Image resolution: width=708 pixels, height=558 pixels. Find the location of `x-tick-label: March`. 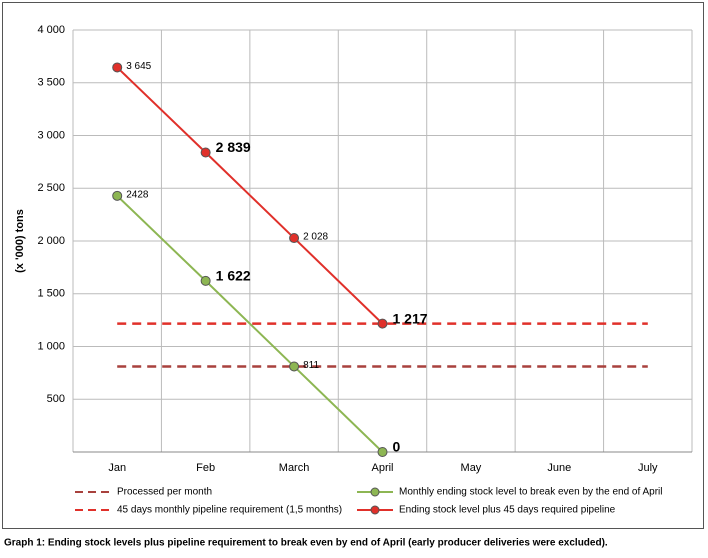

x-tick-label: March is located at coordinates (294, 468).